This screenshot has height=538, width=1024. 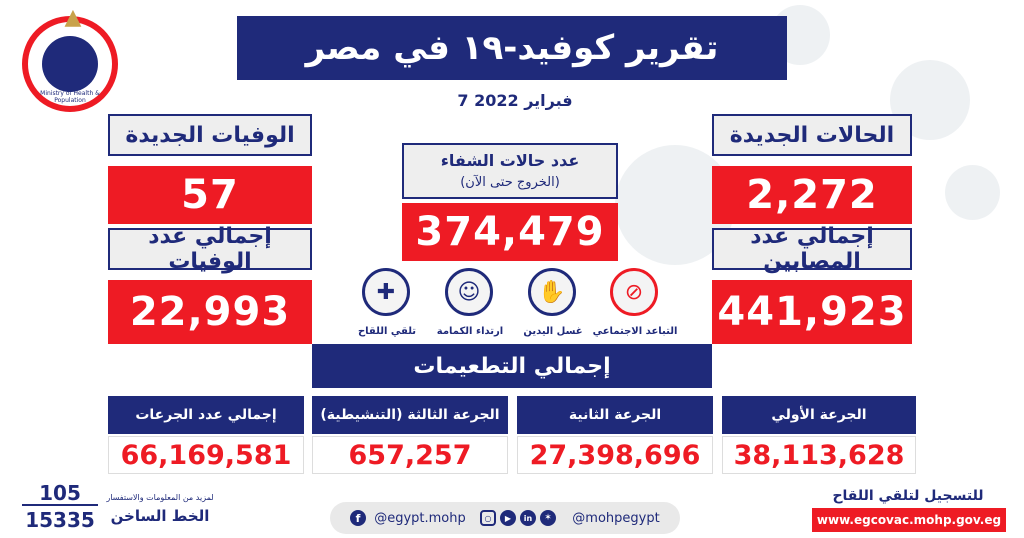 I want to click on hotline-info: لمزيد من المعلومات والاستفسار, so click(x=160, y=497).